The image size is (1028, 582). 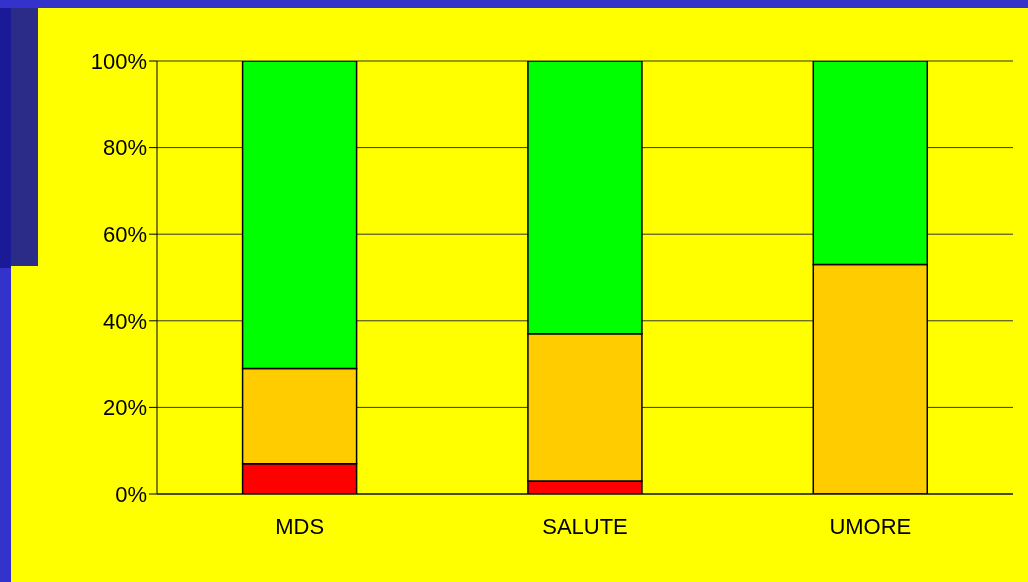 What do you see at coordinates (300, 526) in the screenshot?
I see `x-tick-label: MDS` at bounding box center [300, 526].